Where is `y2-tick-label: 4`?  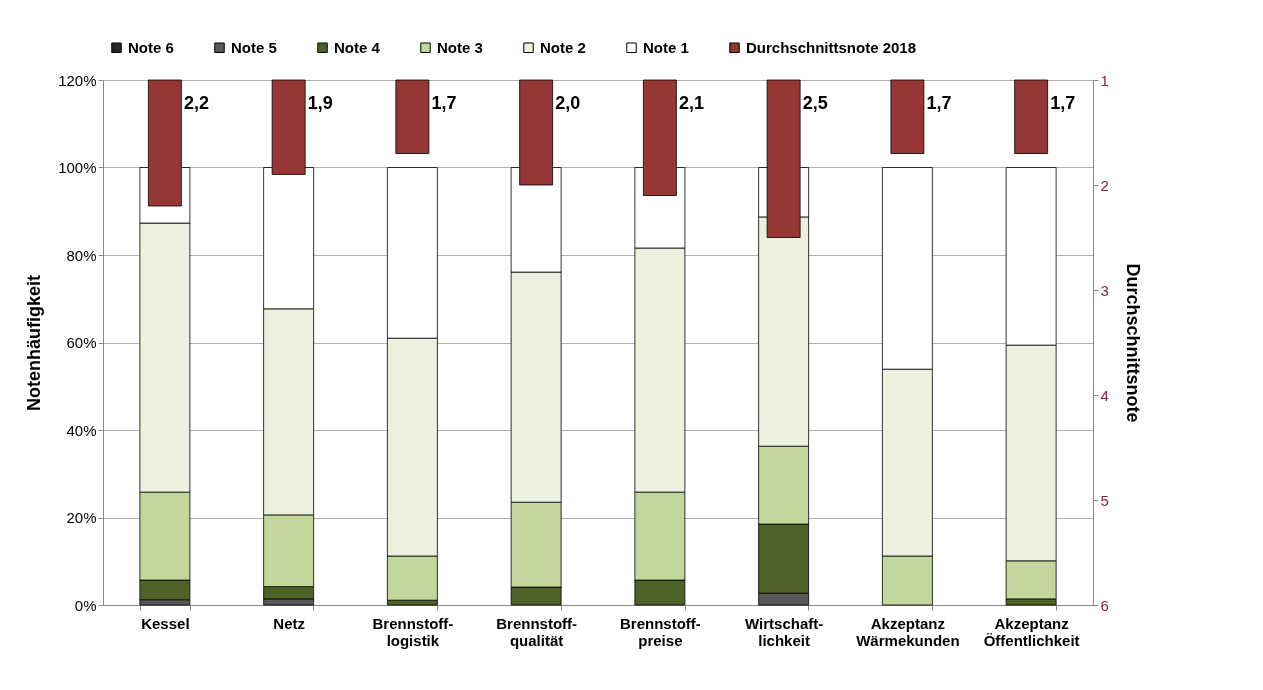 y2-tick-label: 4 is located at coordinates (1104, 395).